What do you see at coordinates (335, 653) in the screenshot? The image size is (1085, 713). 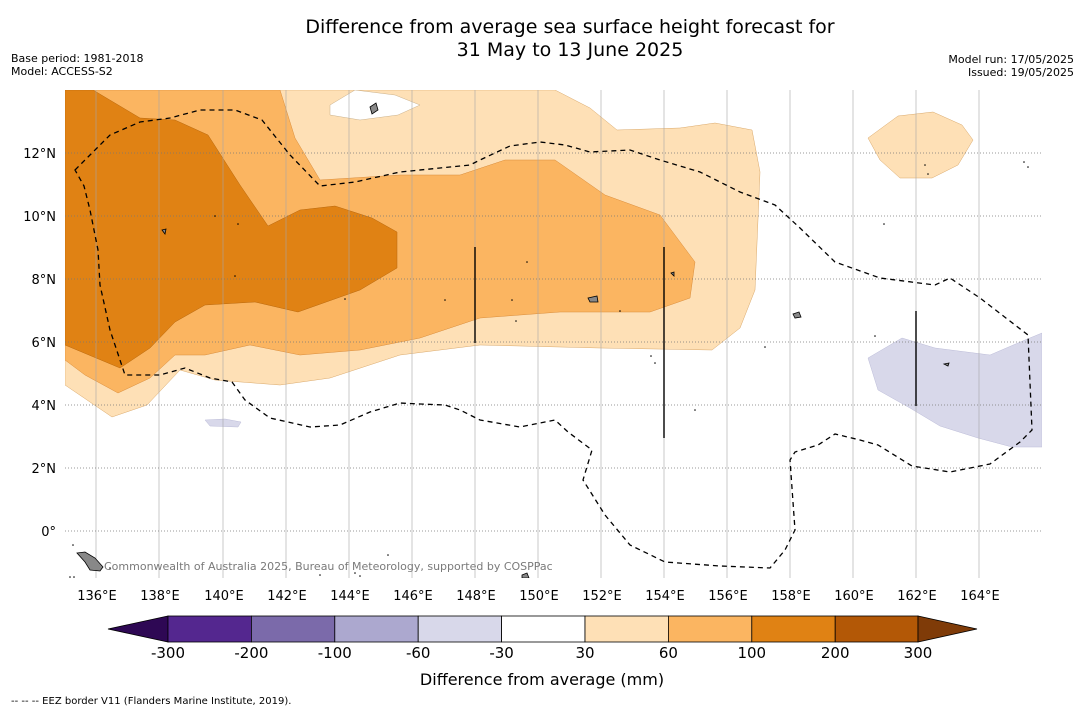 I see `colorbar-label: -100` at bounding box center [335, 653].